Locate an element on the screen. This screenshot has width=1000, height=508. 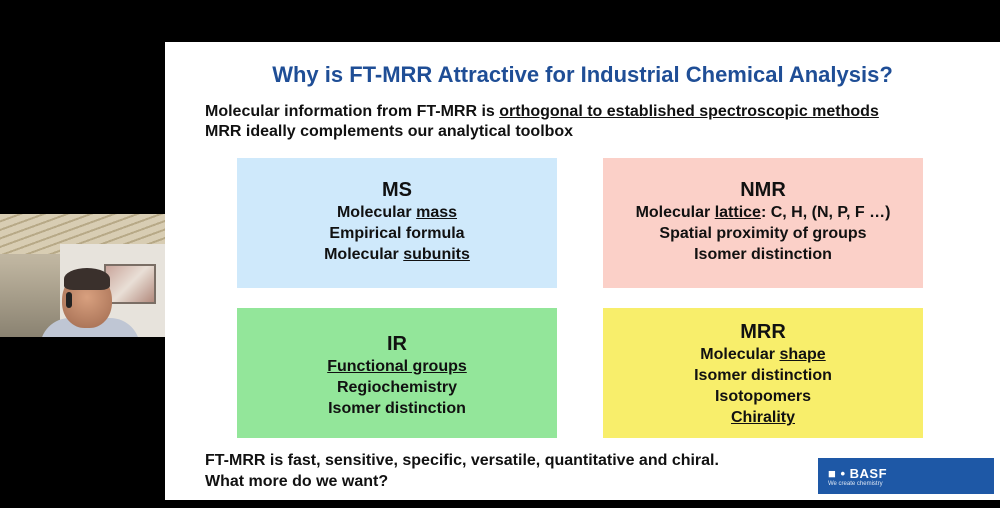
webcam-video is located at coordinates (82, 275).